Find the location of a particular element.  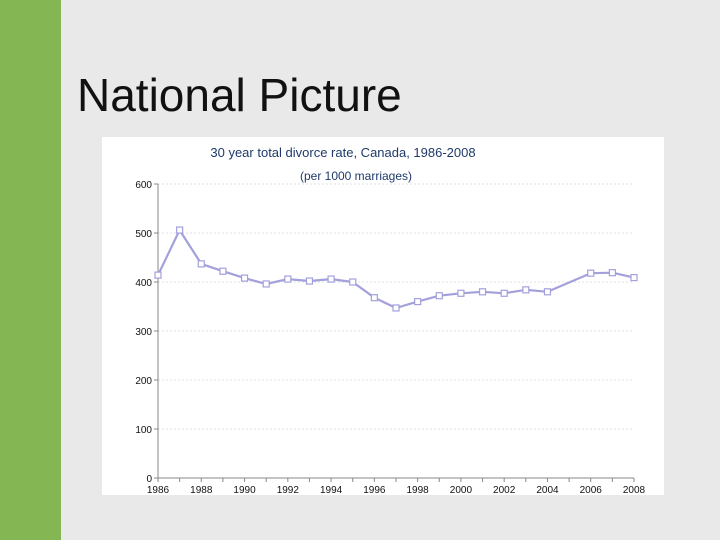

y-tick-labels: 0 100 200 300 400 500 600 is located at coordinates (143, 332).